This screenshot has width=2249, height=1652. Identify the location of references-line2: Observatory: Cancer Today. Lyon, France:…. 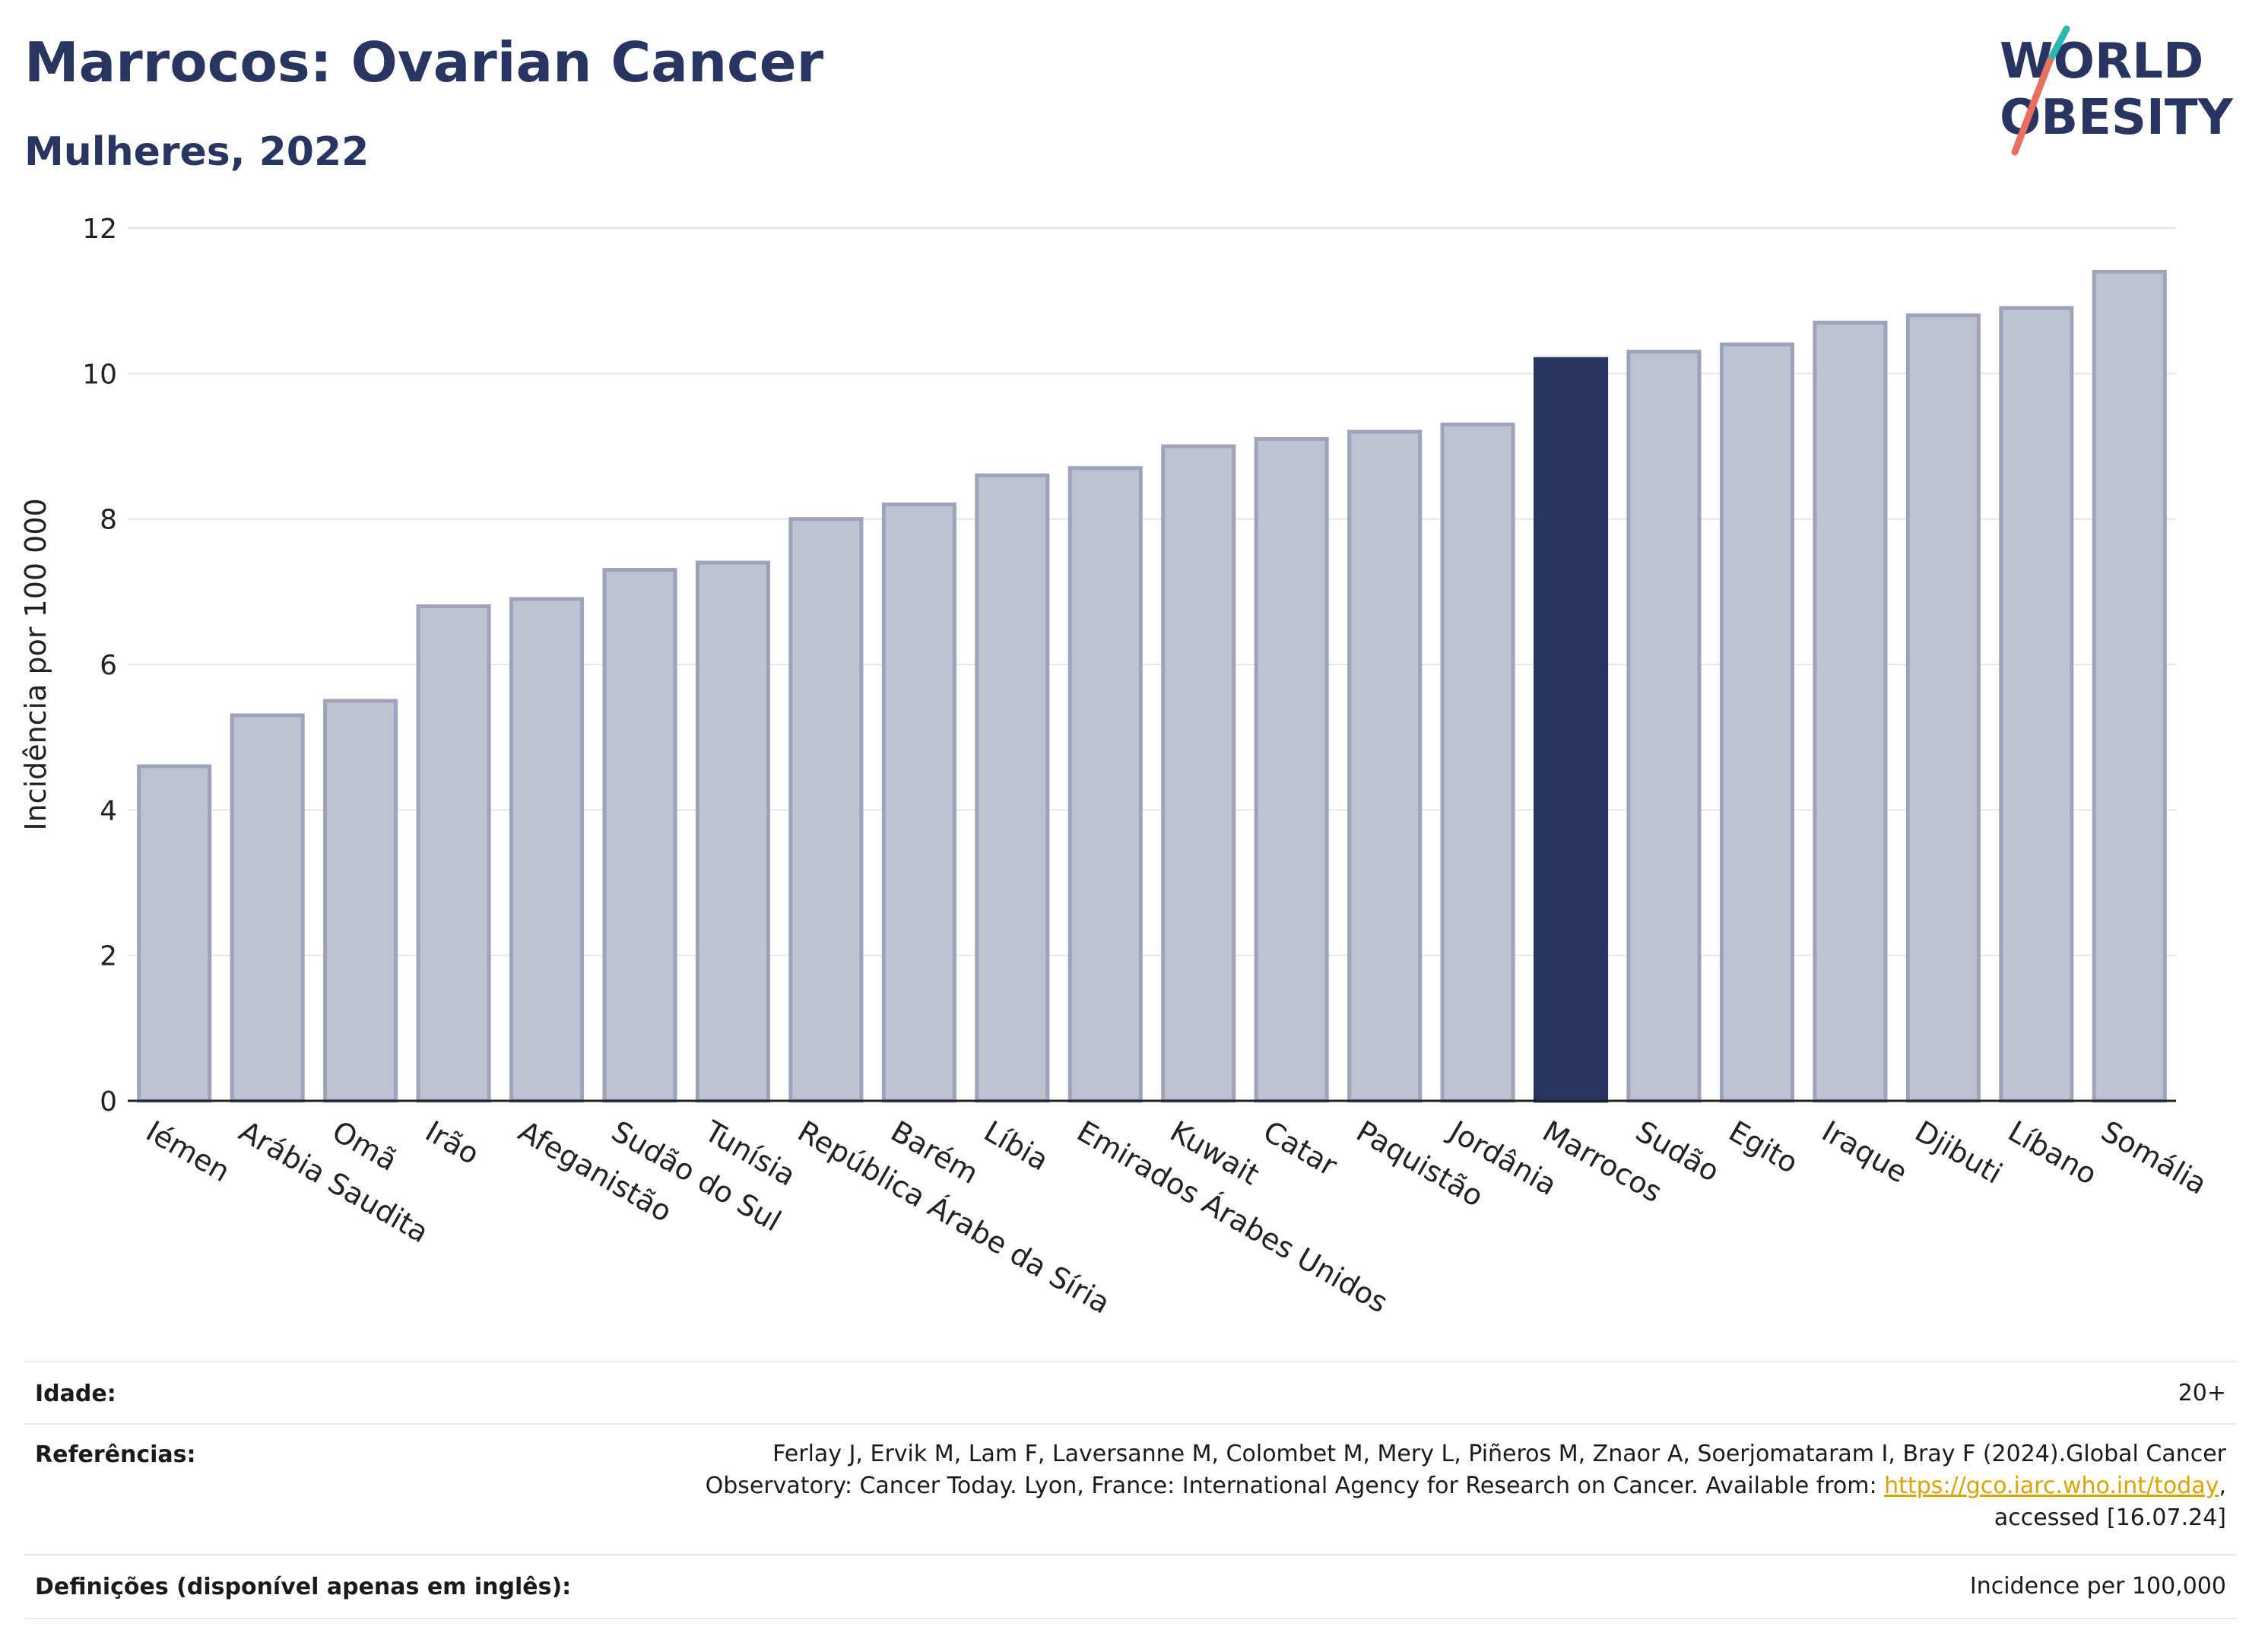
(1466, 1486).